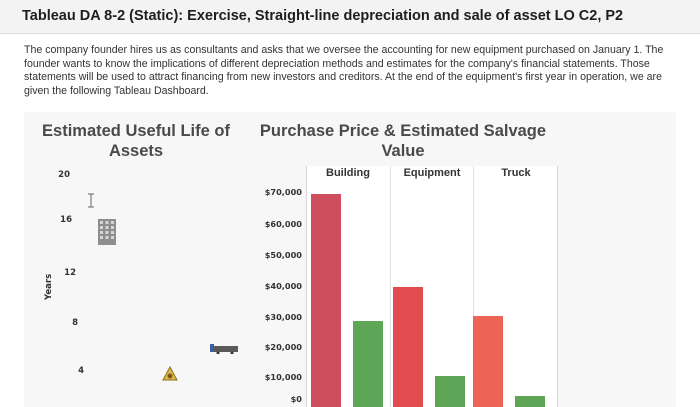 The width and height of the screenshot is (700, 407). What do you see at coordinates (368, 363) in the screenshot?
I see `bar-building-salvage` at bounding box center [368, 363].